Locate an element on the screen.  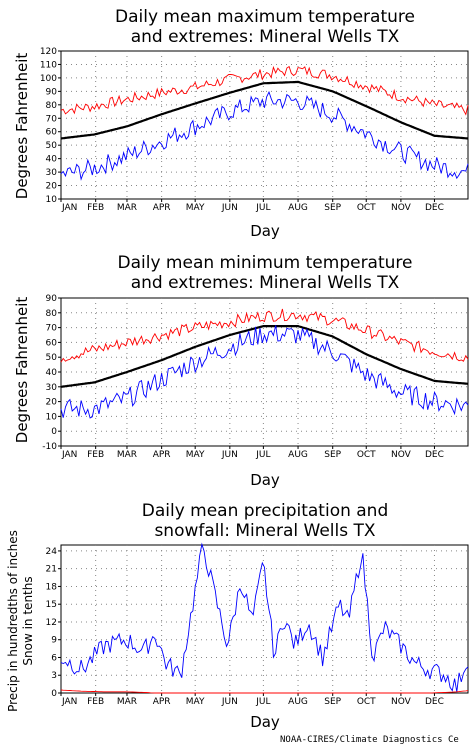
y-tick-label: 18 is located at coordinates (52, 587).